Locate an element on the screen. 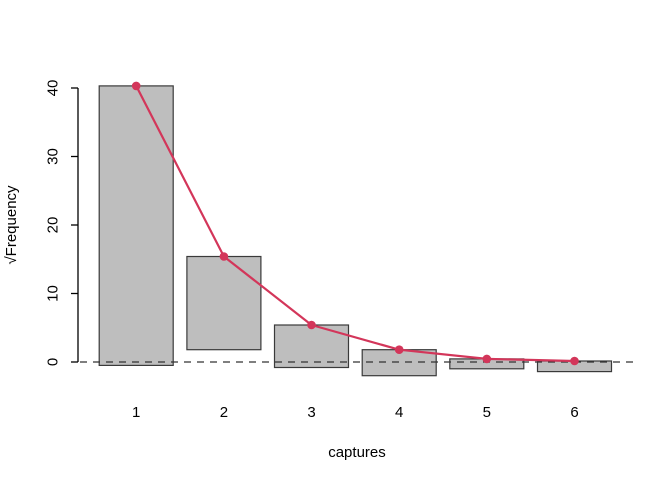 The image size is (672, 480). x-tick-label-3: 3 is located at coordinates (311, 412).